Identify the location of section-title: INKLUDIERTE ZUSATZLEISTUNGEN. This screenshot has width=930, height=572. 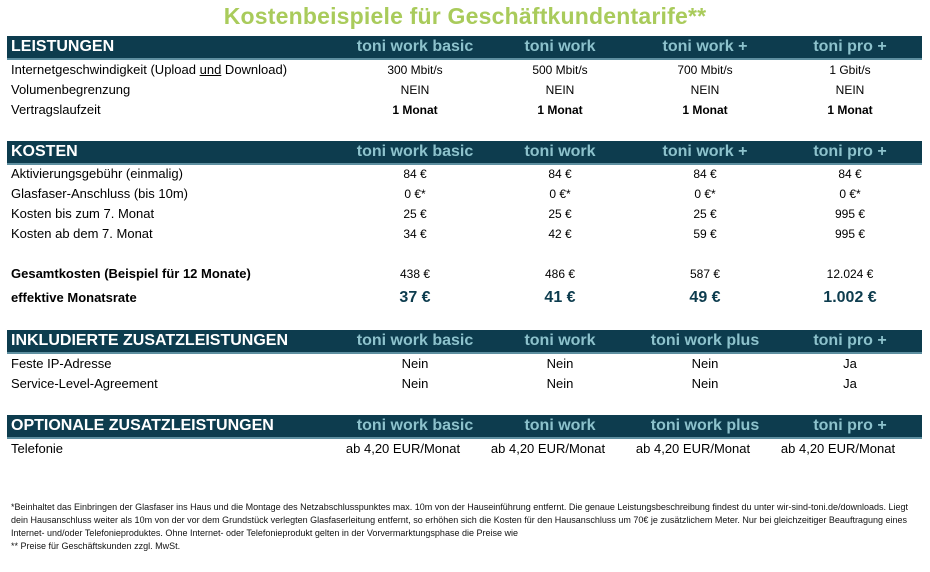
(150, 340).